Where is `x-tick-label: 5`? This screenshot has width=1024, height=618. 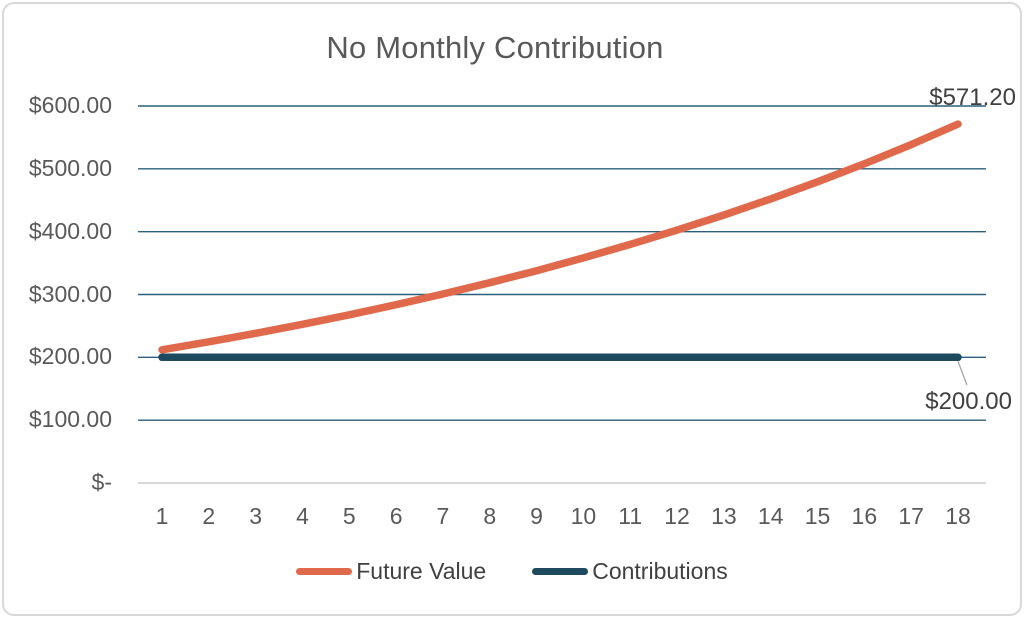
x-tick-label: 5 is located at coordinates (349, 516).